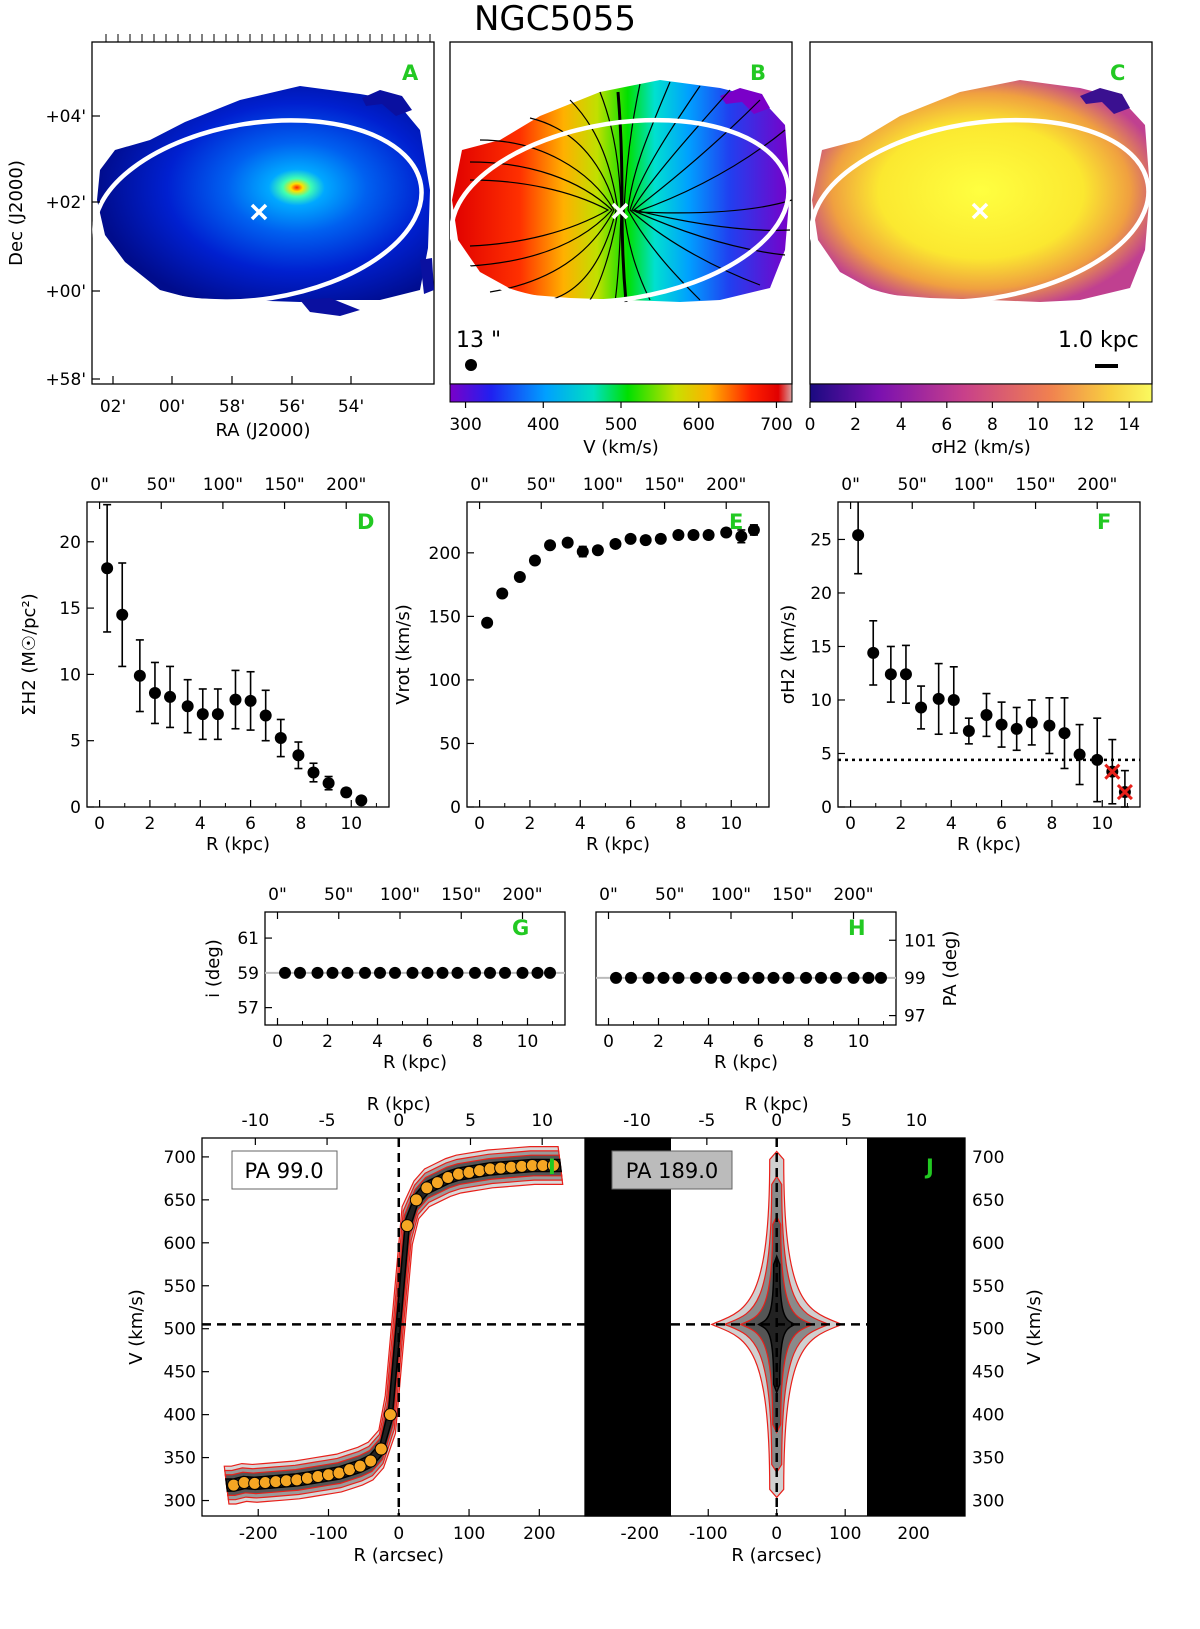 This screenshot has width=1200, height=1629. What do you see at coordinates (776, 1121) in the screenshot?
I see `panel-j-top-tick-label: 0` at bounding box center [776, 1121].